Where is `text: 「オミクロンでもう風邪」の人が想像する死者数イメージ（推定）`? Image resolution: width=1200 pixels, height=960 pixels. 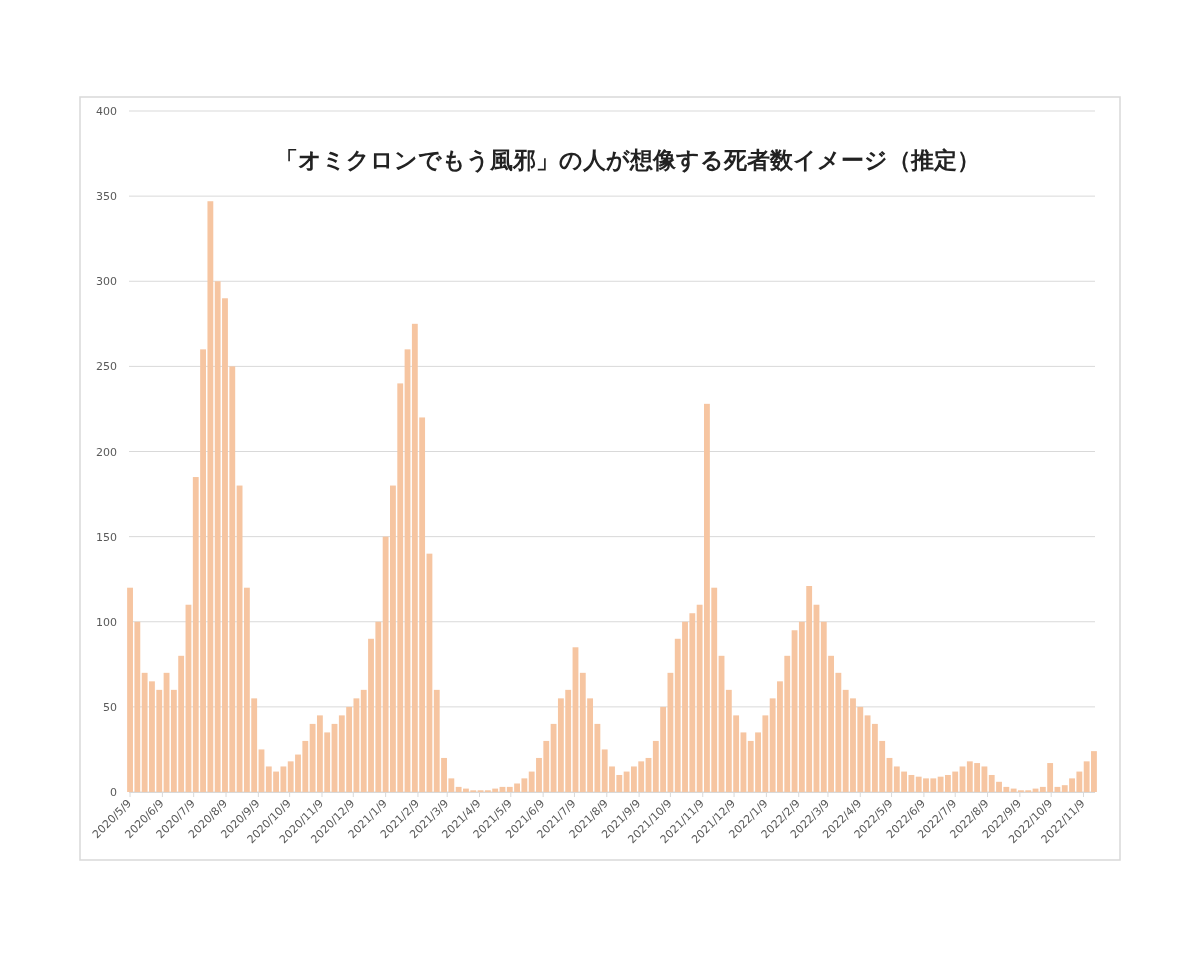
text: 「オミクロンでもう風邪」の人が想像する死者数イメージ（推定） is located at coordinates (627, 160).